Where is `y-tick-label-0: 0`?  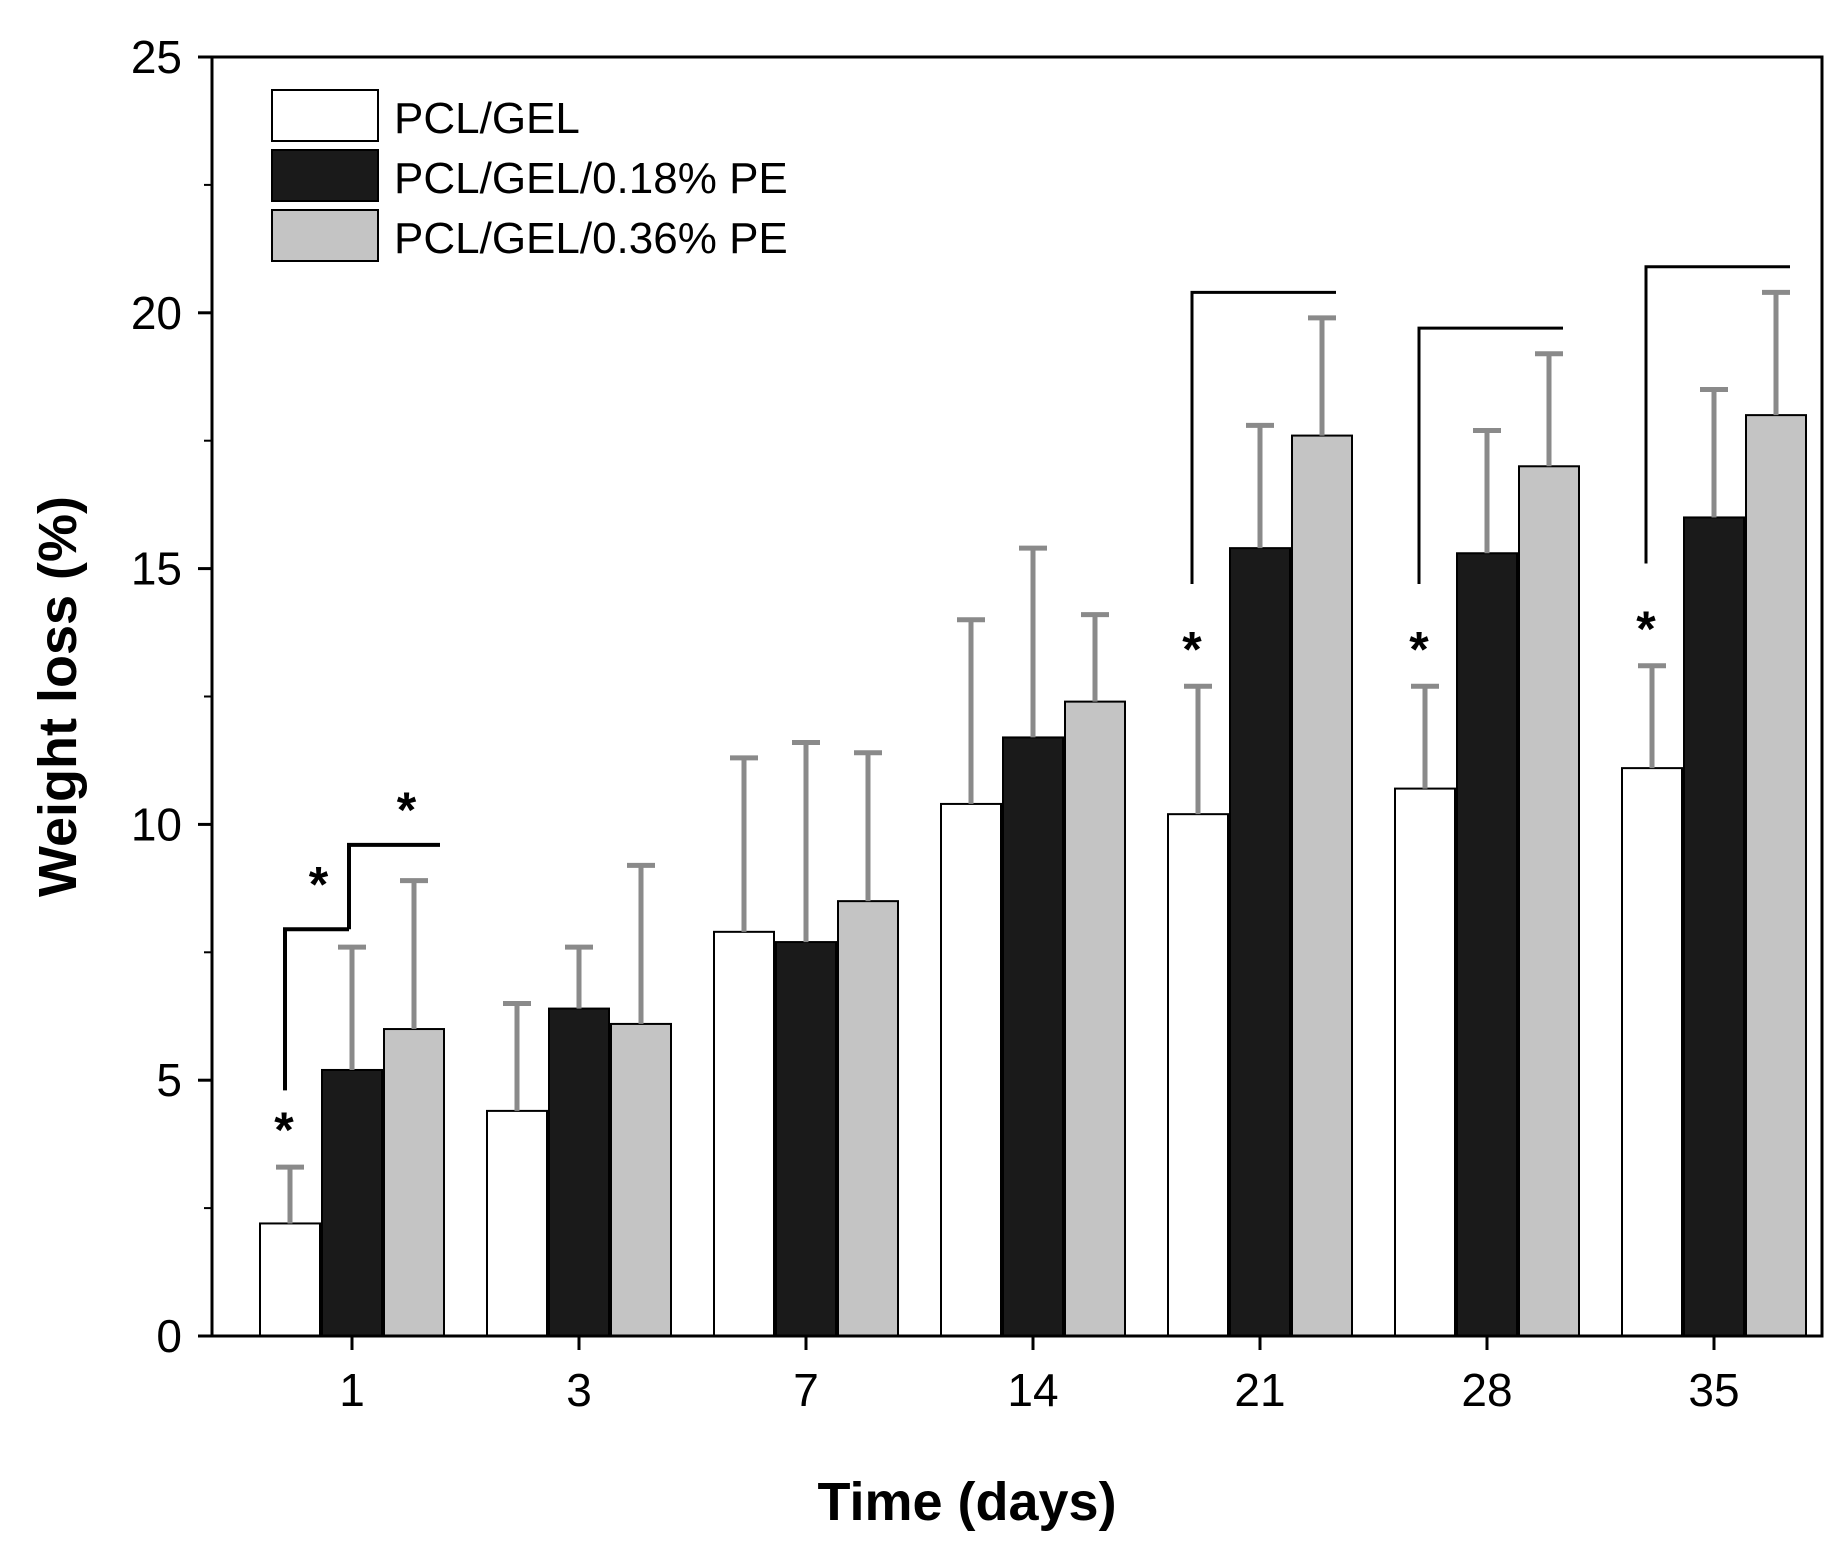 y-tick-label-0: 0 is located at coordinates (169, 1336).